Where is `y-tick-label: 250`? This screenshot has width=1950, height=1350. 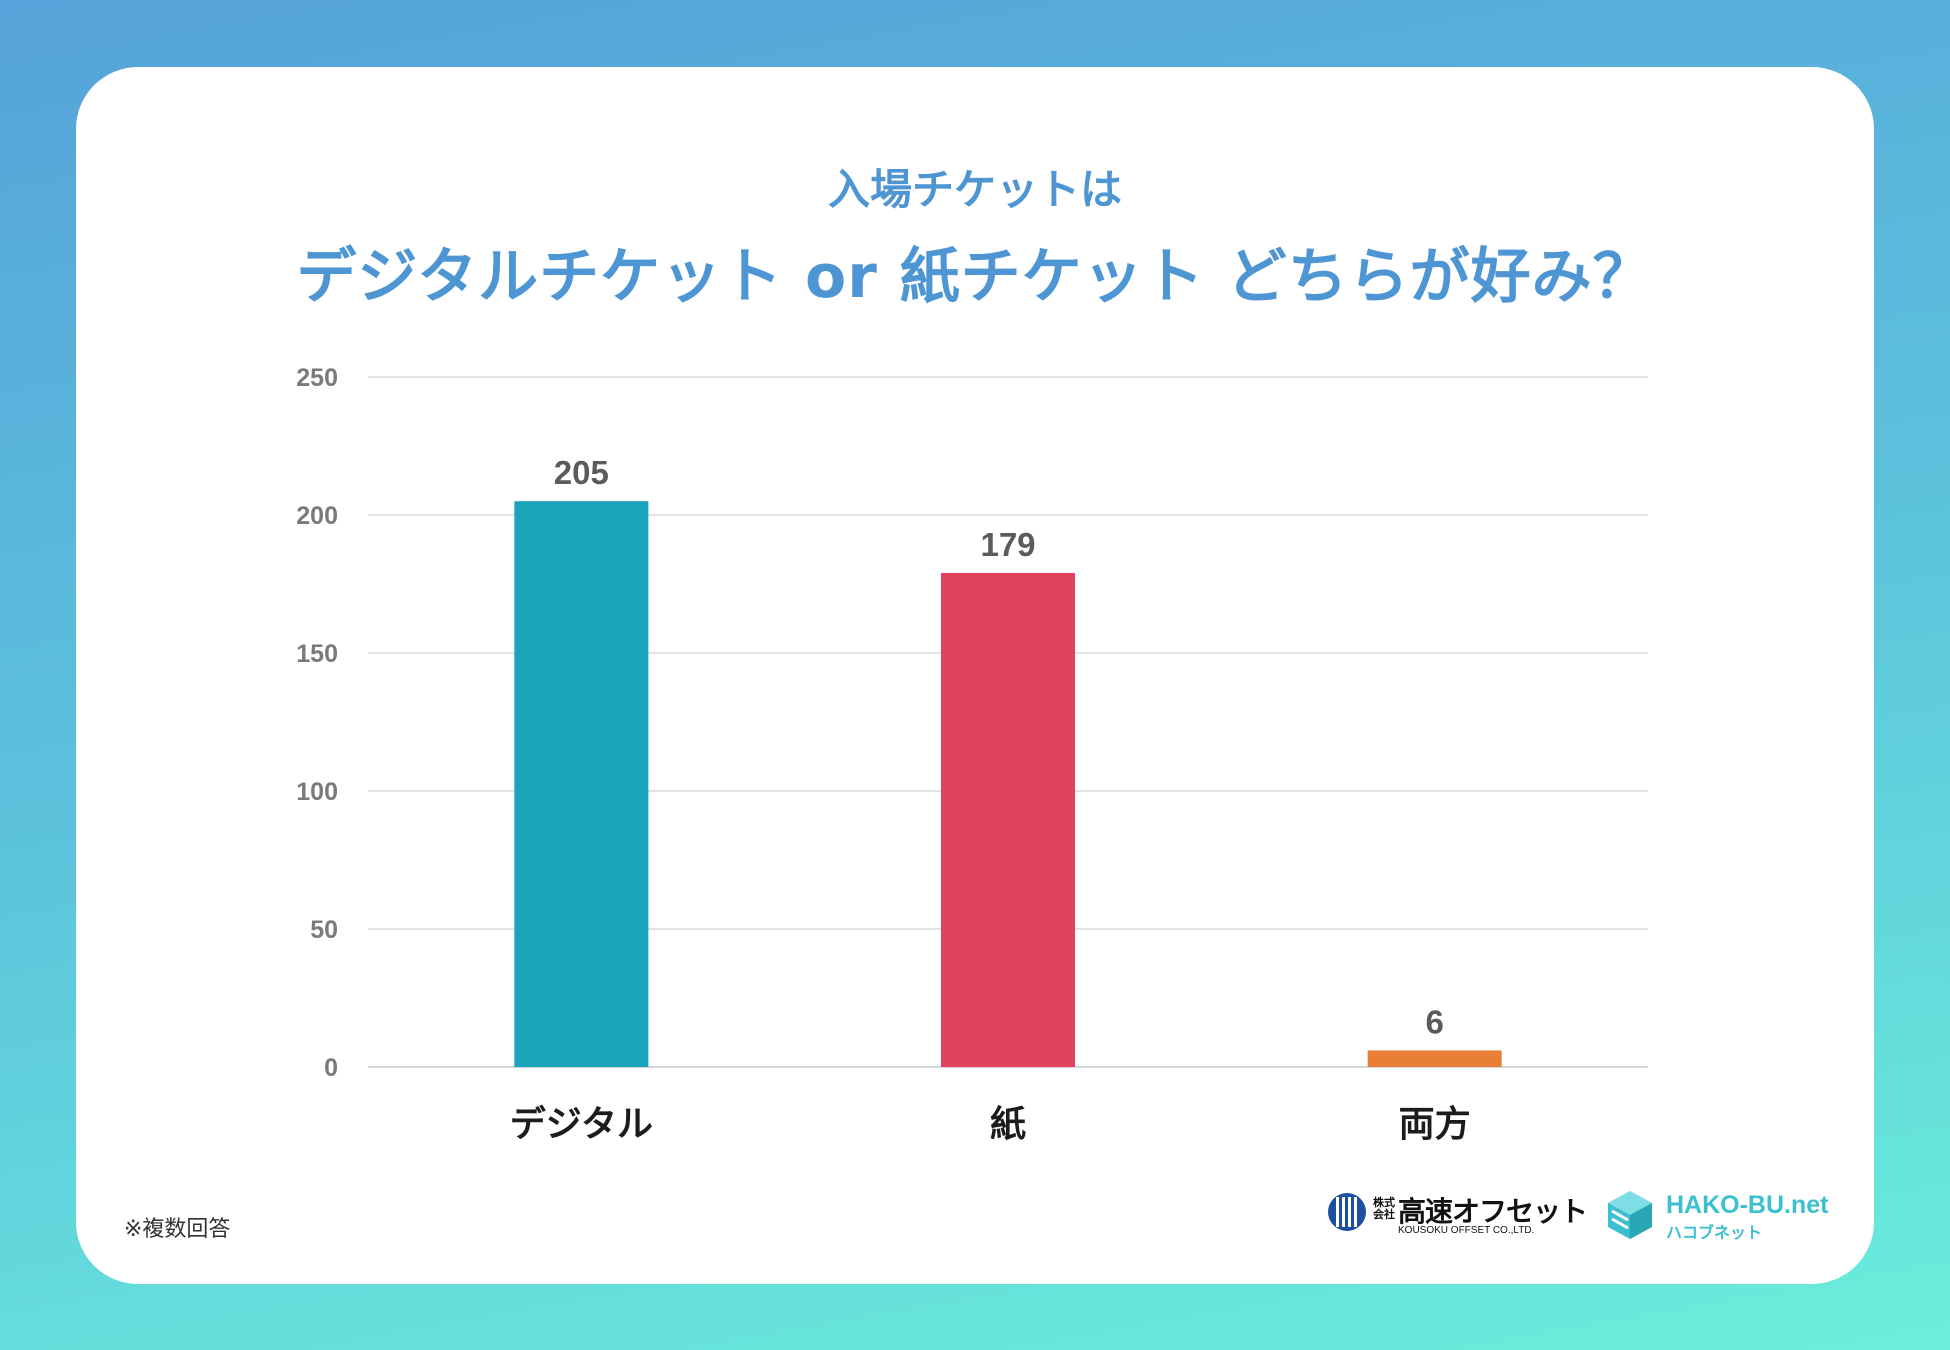 y-tick-label: 250 is located at coordinates (317, 378).